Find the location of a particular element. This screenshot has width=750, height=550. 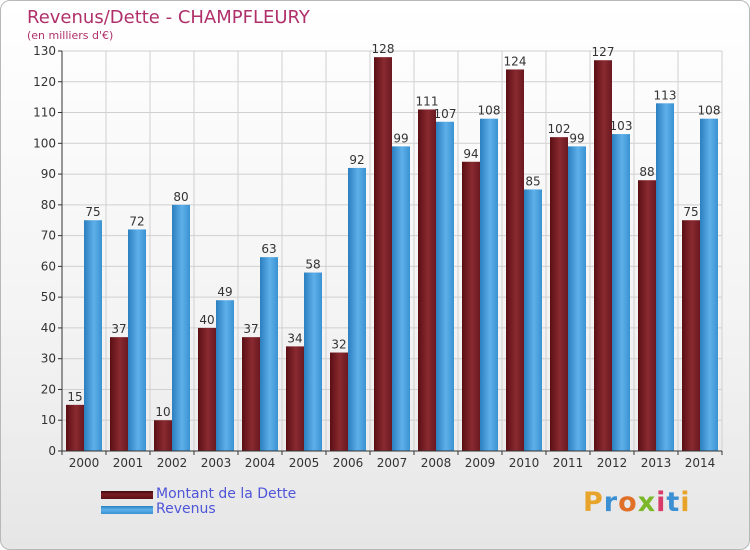

bar-dette-2013 is located at coordinates (647, 315).